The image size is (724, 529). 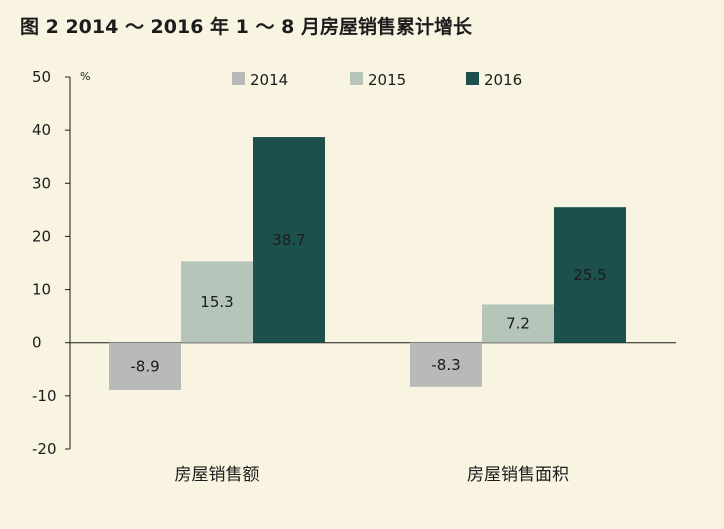 I want to click on data-label: 38.7, so click(x=288, y=240).